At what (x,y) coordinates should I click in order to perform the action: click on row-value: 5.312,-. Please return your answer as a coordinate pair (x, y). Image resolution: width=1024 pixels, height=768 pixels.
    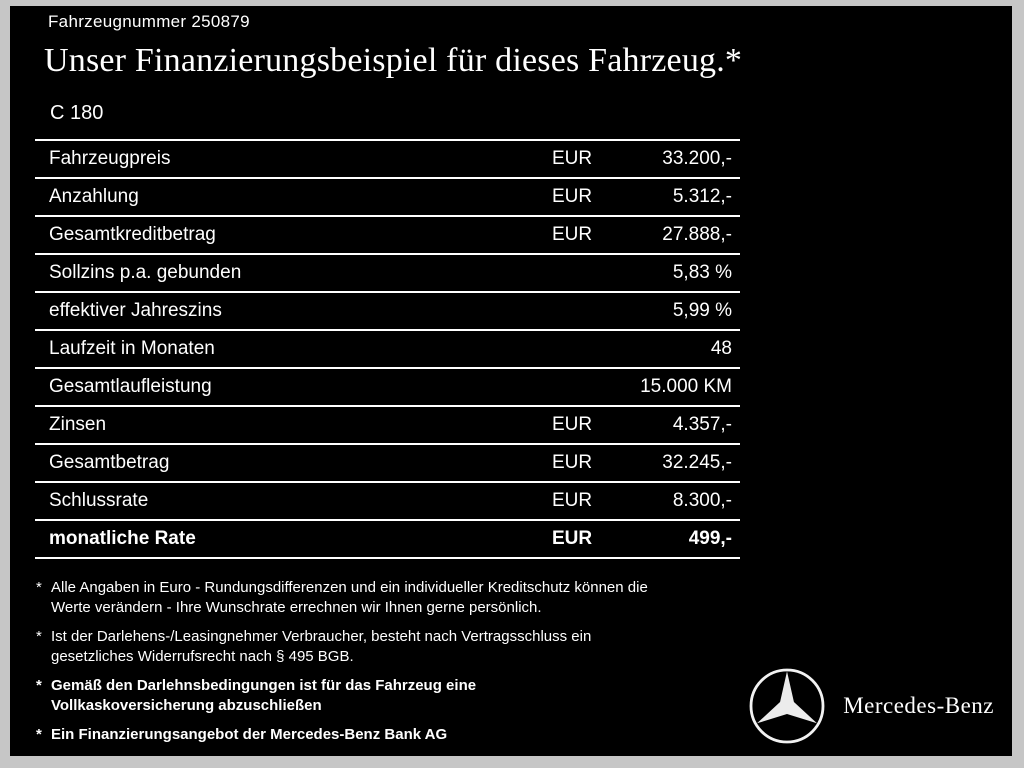
    Looking at the image, I should click on (702, 196).